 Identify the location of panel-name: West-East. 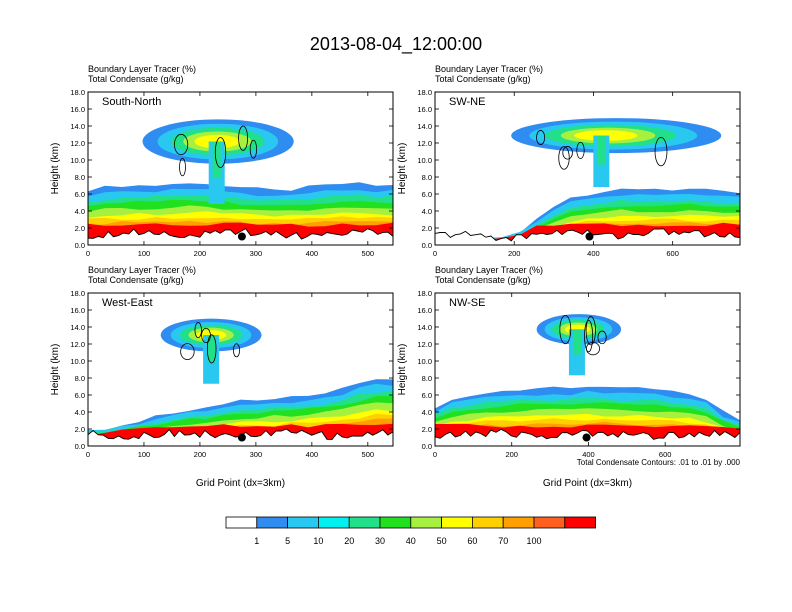
(127, 303).